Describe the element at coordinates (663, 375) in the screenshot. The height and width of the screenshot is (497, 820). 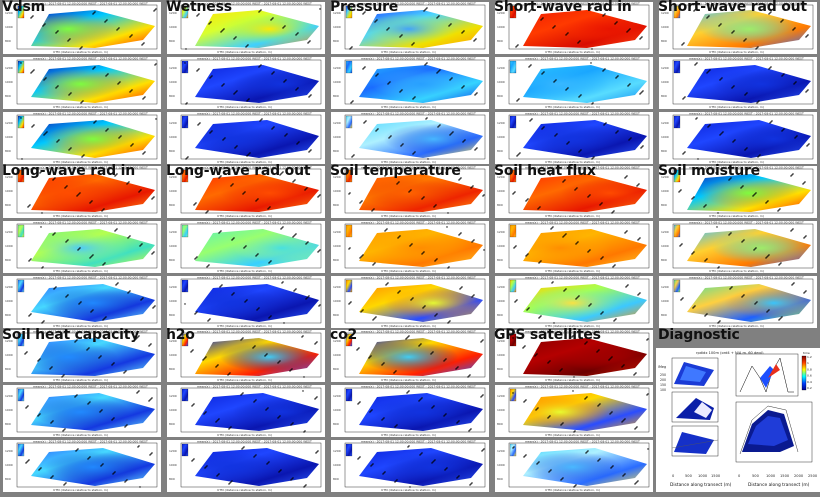
I see `diag-ytick: 250` at that location.